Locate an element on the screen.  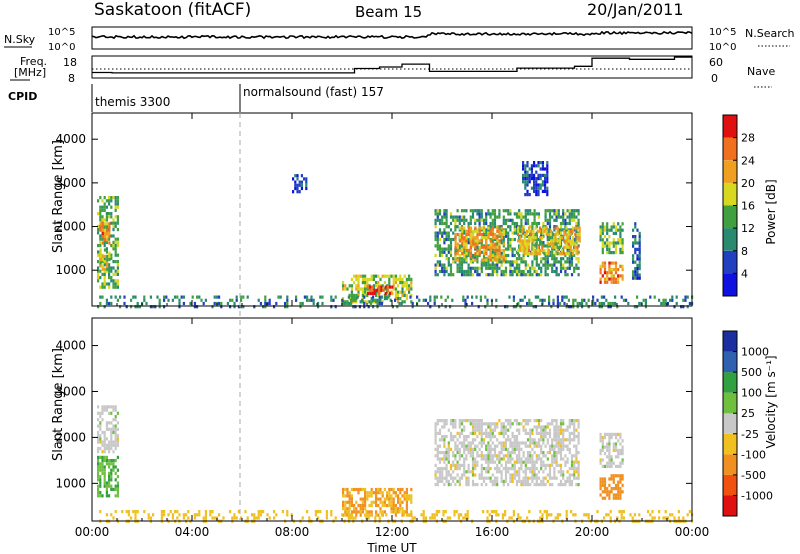
velocity-colorbar-swatch is located at coordinates (730, 485).